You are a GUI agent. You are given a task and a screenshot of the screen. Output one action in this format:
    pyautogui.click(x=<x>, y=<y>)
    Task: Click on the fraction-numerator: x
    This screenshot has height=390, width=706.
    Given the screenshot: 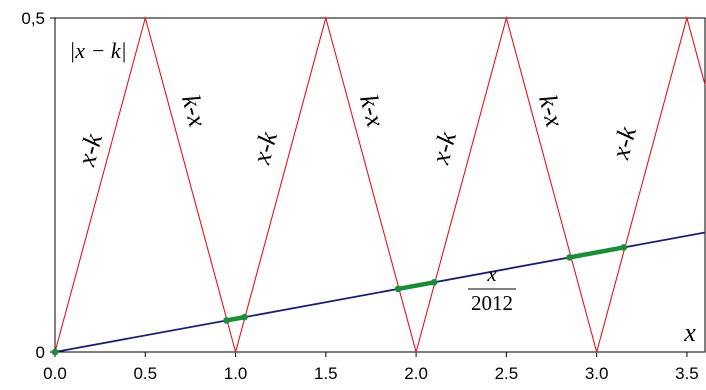 What is the action you would take?
    pyautogui.click(x=491, y=274)
    